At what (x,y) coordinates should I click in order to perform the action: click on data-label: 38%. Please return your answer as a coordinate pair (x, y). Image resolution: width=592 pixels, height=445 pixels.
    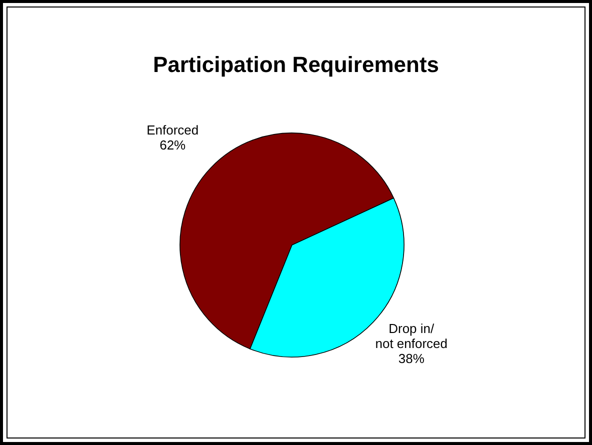
    Looking at the image, I should click on (411, 358).